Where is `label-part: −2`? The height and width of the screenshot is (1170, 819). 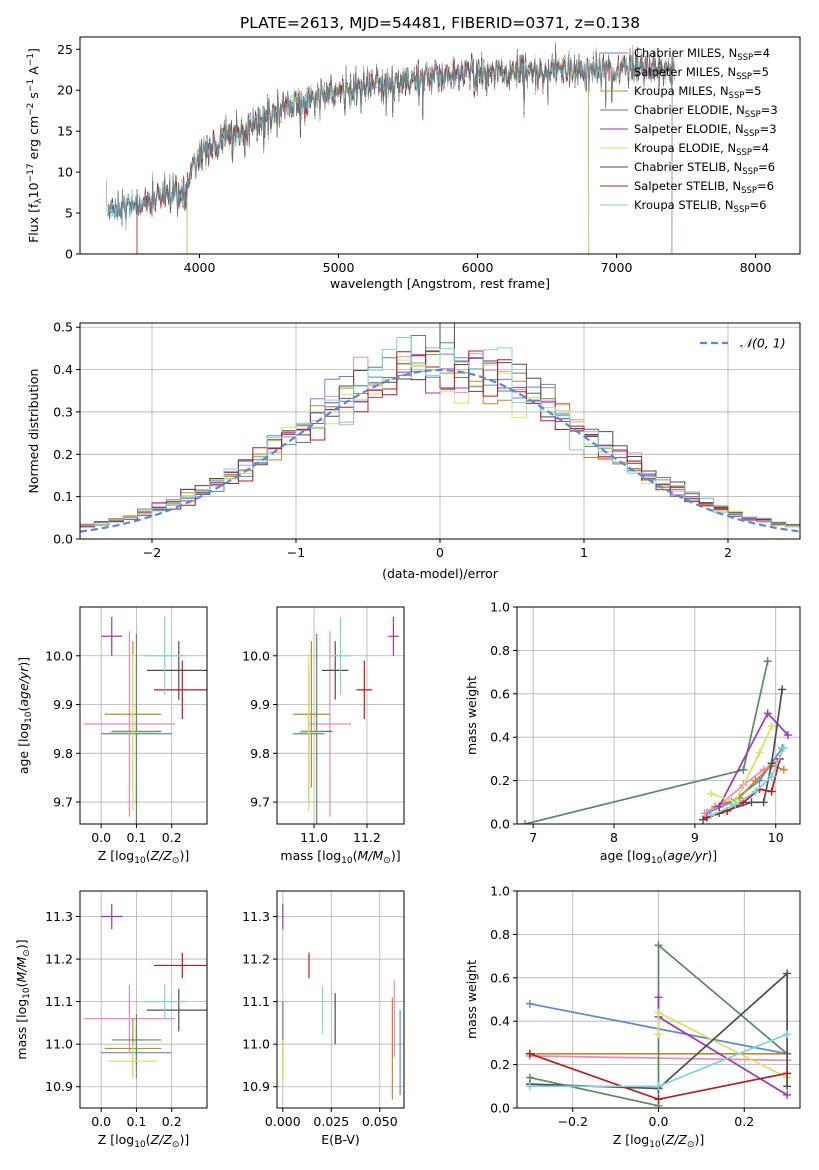
label-part: −2 is located at coordinates (31, 109).